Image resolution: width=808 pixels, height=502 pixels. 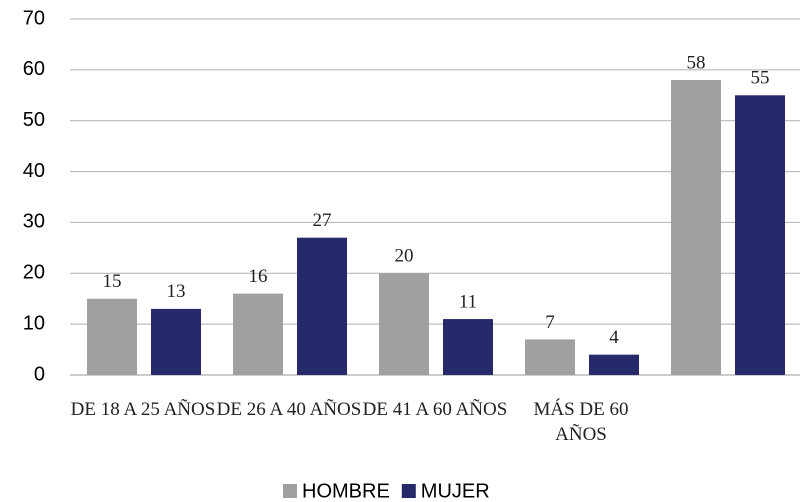 I want to click on y-tick-label: 0, so click(x=39, y=374).